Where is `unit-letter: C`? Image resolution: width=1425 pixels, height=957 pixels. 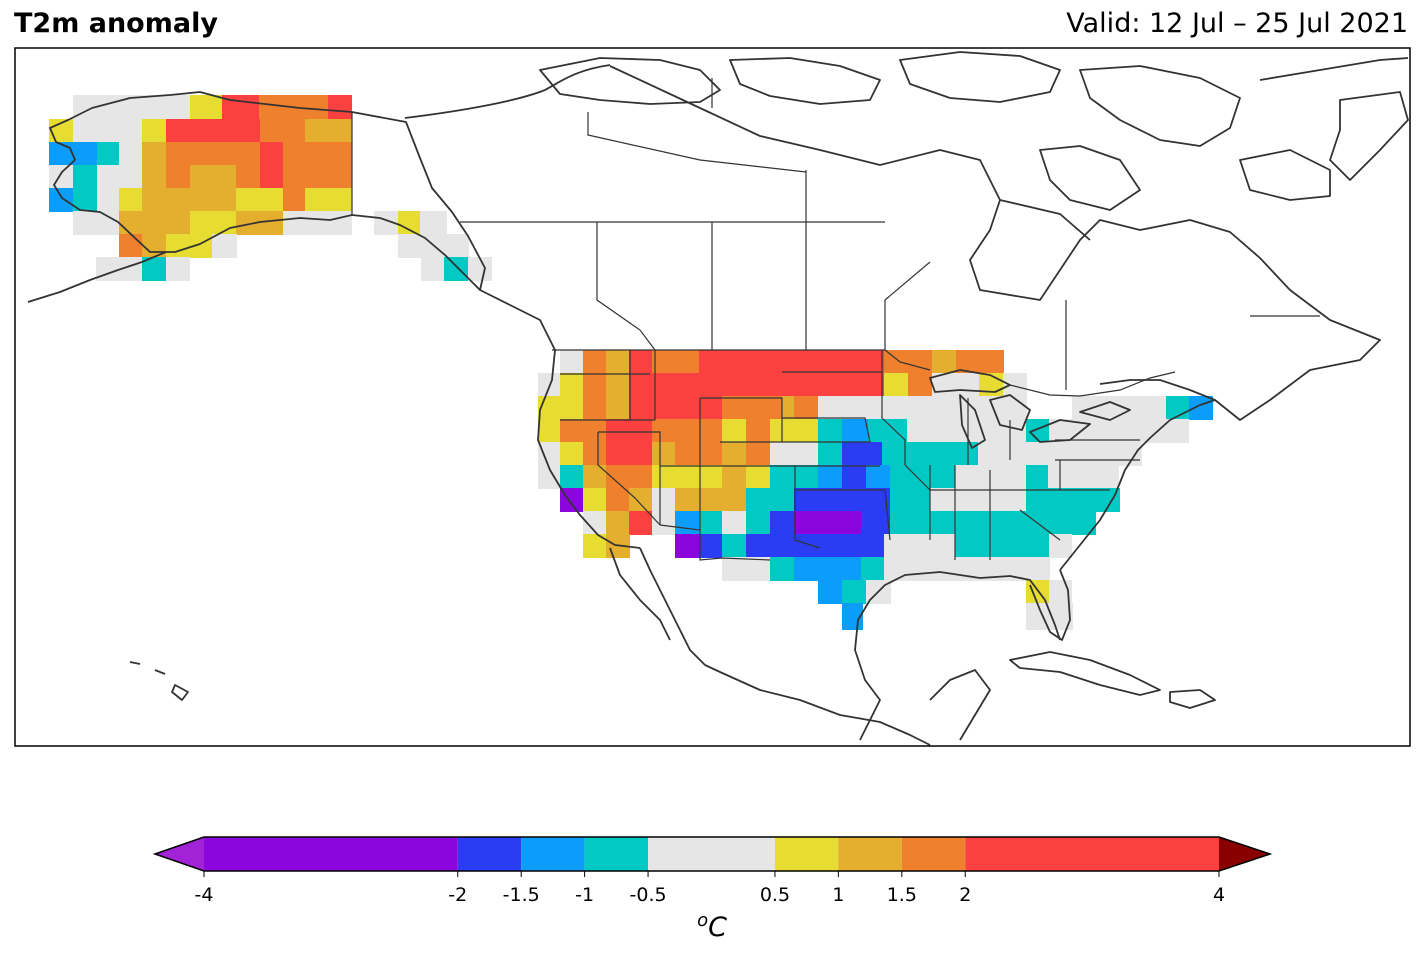 unit-letter: C is located at coordinates (717, 927).